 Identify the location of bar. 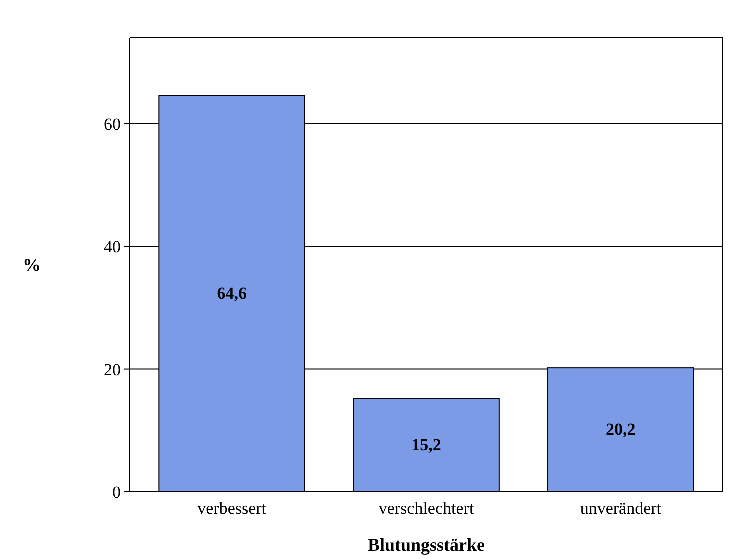
(426, 445).